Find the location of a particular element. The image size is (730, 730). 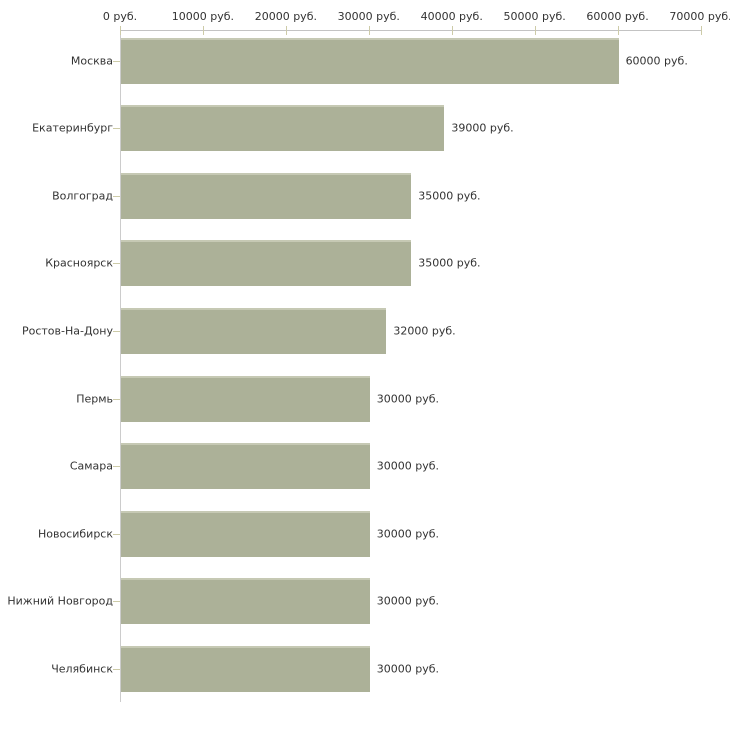

category-label: Екатеринбург is located at coordinates (72, 128).